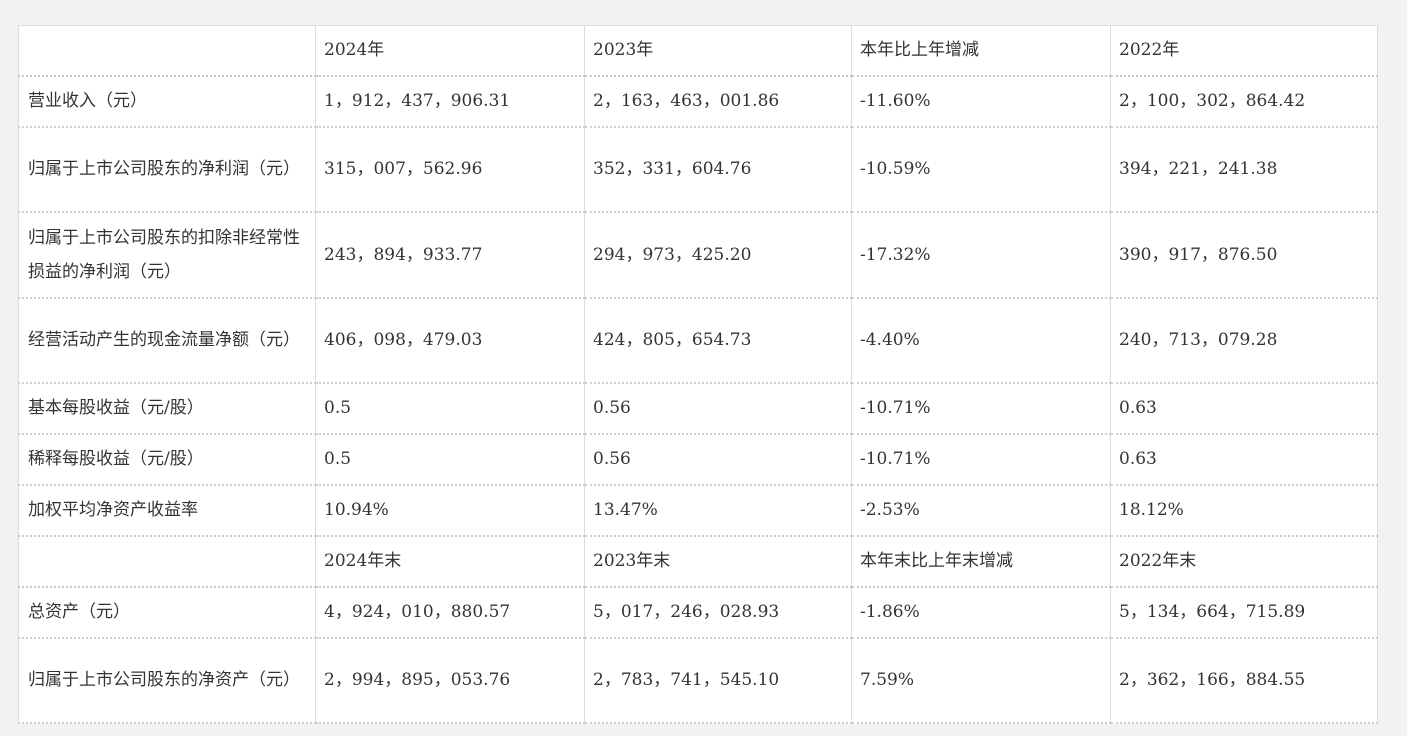 This screenshot has width=1407, height=736. I want to click on value-2023: 13.47%, so click(718, 510).